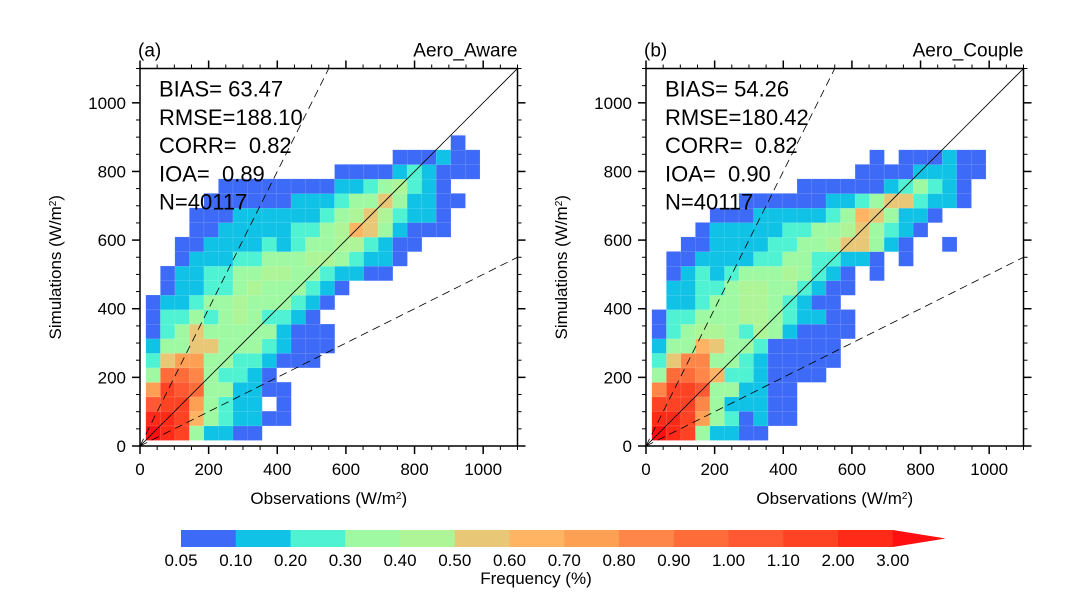 The image size is (1086, 606). I want to click on colorbar-box, so click(811, 538).